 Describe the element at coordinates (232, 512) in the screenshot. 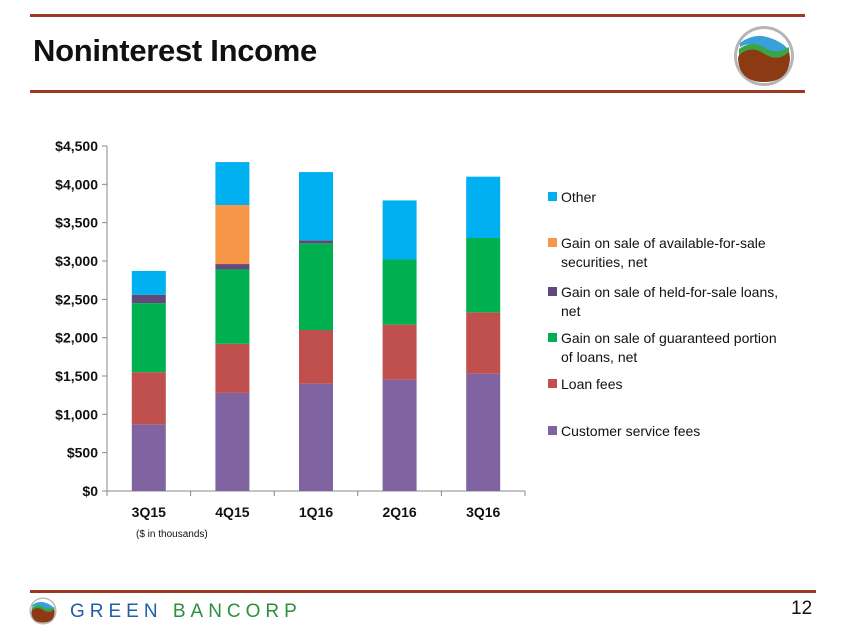

I see `x-tick-label: 4Q15` at that location.